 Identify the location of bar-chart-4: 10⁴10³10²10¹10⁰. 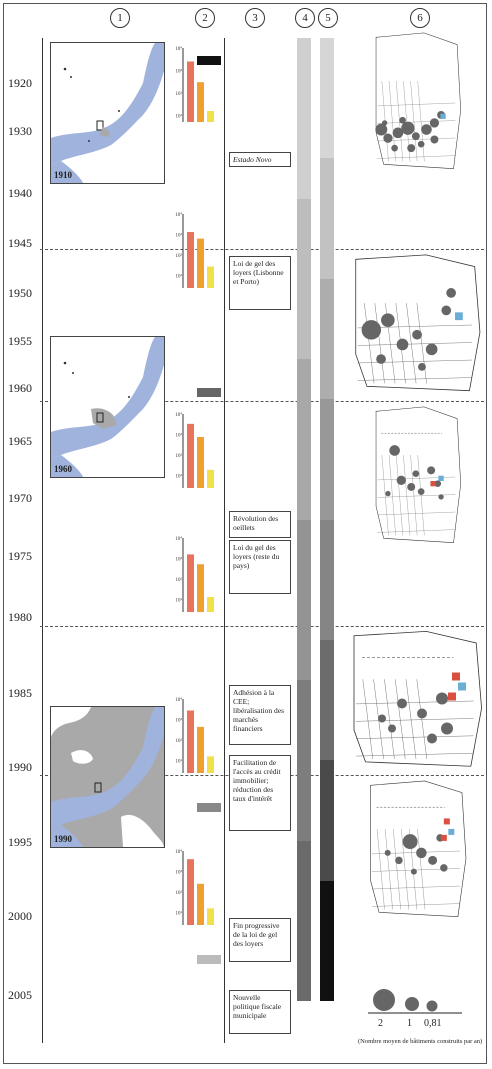
(194, 574).